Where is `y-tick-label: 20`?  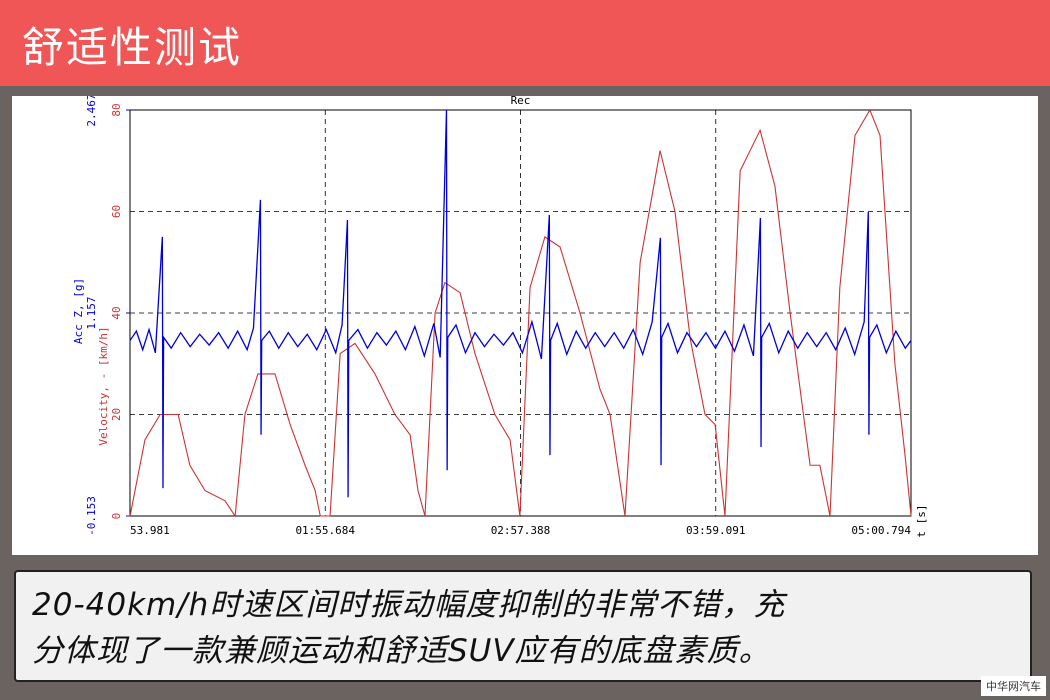 y-tick-label: 20 is located at coordinates (116, 414).